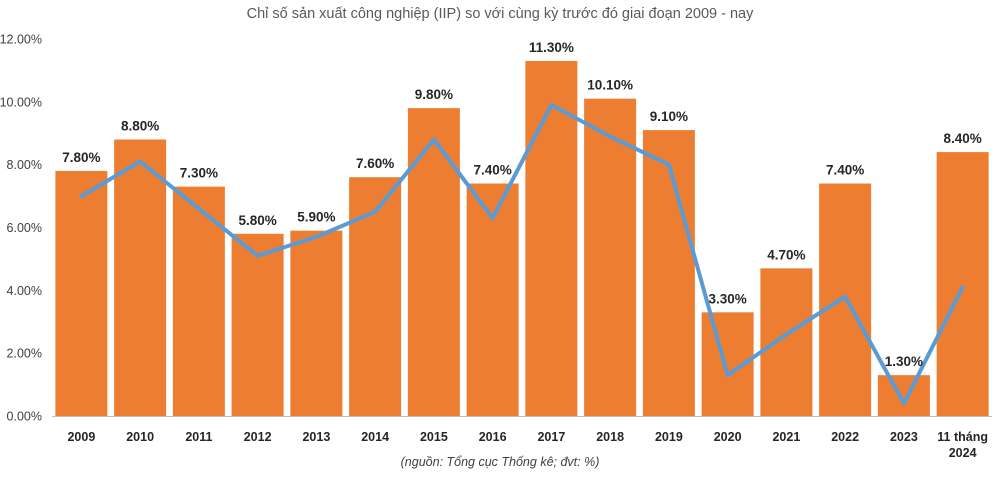 The image size is (1000, 483). I want to click on x-tick-label: 11 tháng 2024, so click(962, 445).